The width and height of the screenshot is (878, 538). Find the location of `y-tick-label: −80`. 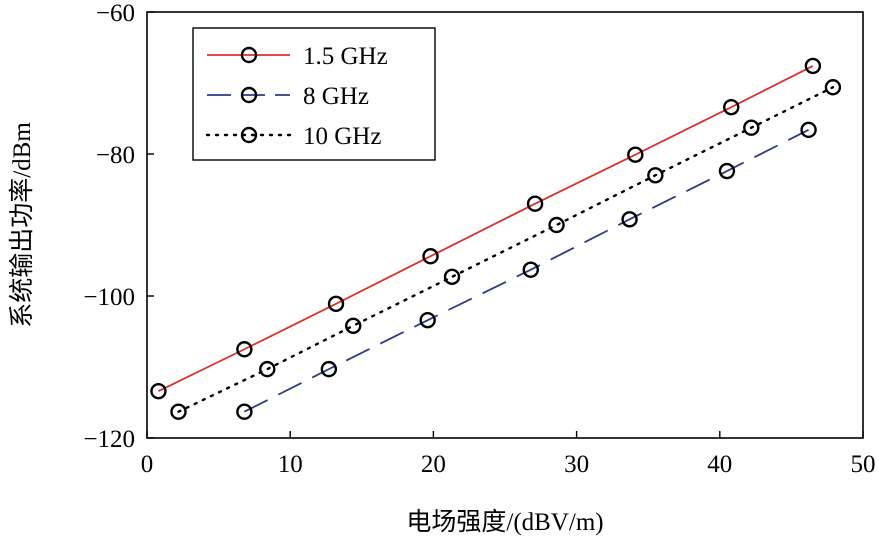

y-tick-label: −80 is located at coordinates (115, 155).